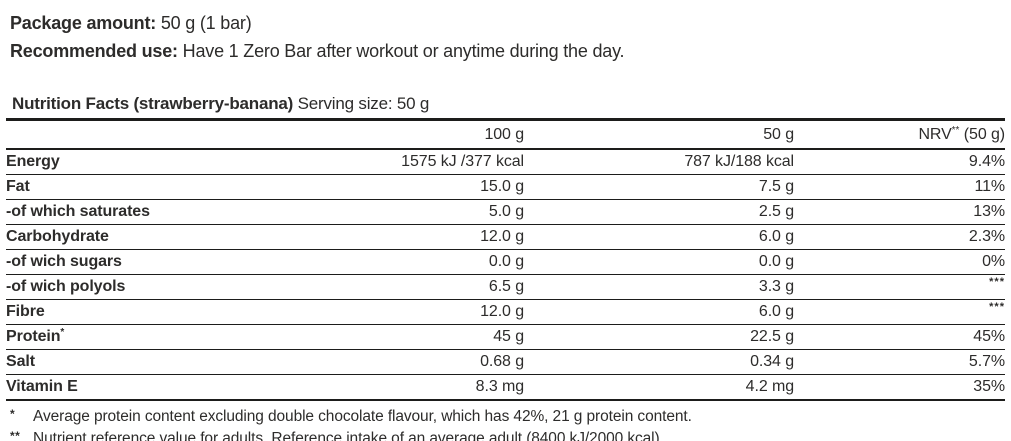  Describe the element at coordinates (986, 361) in the screenshot. I see `value-nrv: 5.7%` at that location.